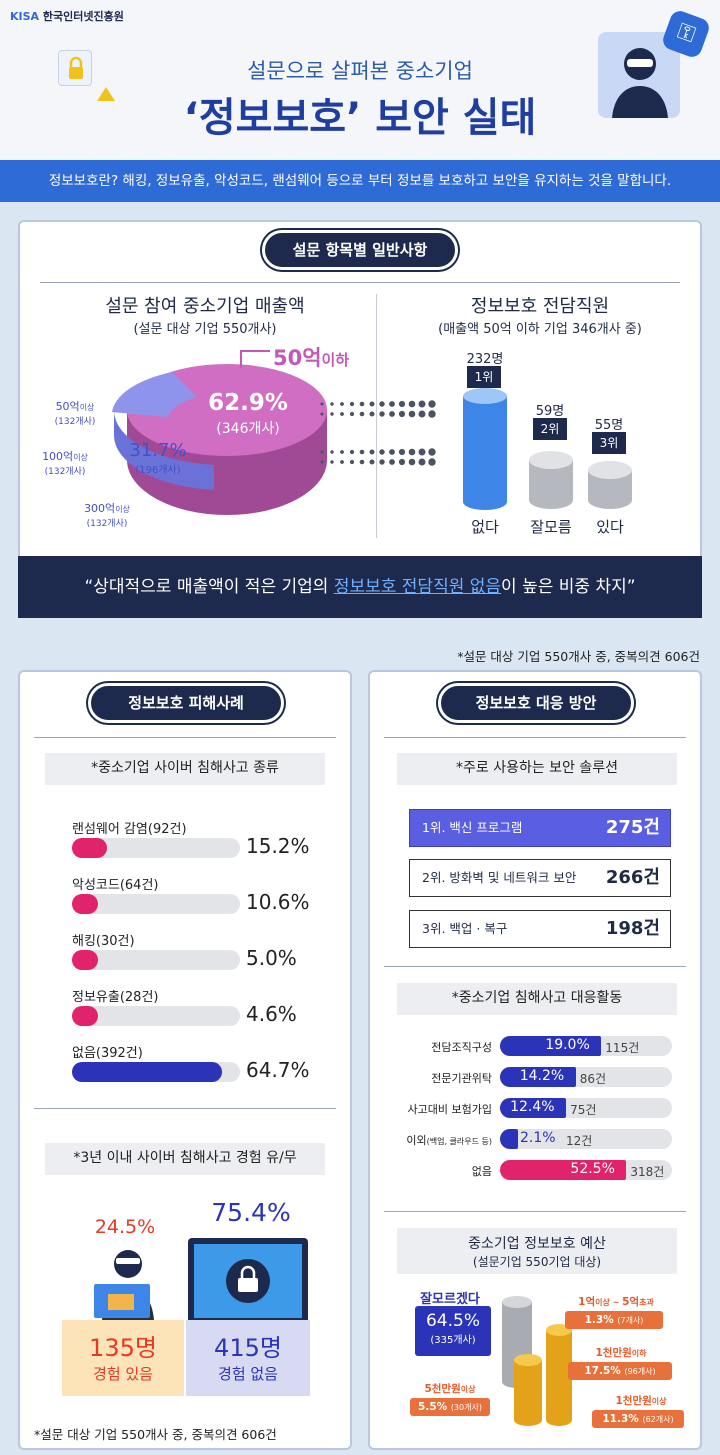 The height and width of the screenshot is (1455, 720). Describe the element at coordinates (442, 1389) in the screenshot. I see `b3-title: 5천만원` at that location.